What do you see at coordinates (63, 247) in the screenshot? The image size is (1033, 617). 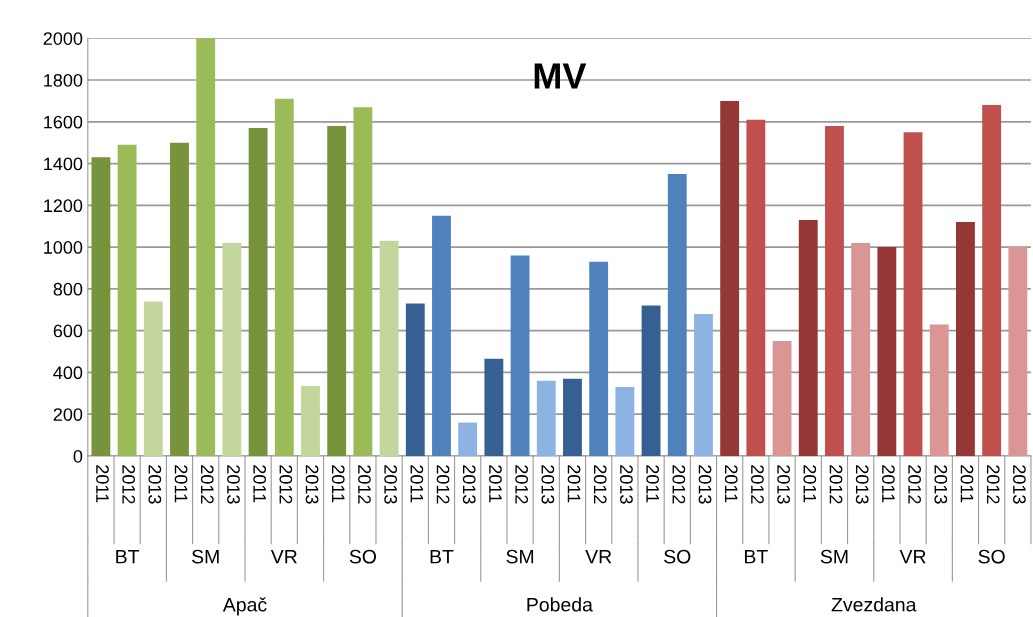 I see `y-tick-label: 1000` at bounding box center [63, 247].